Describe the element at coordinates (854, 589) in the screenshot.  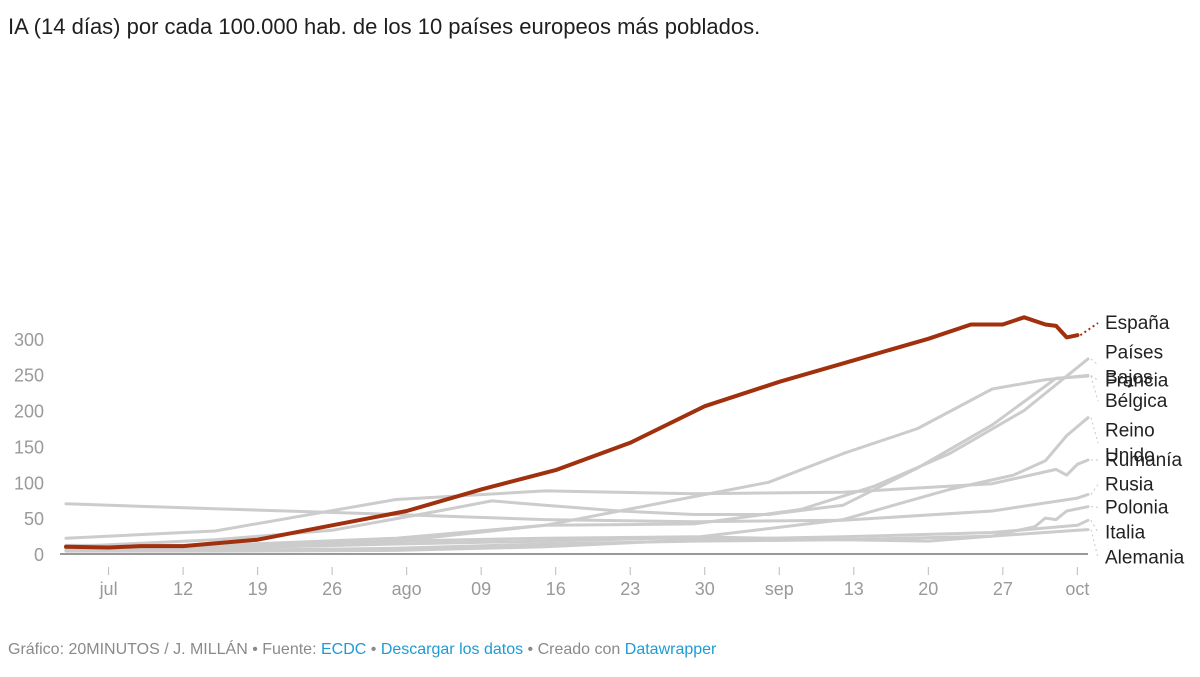
I see `x-tick-label: 13` at that location.